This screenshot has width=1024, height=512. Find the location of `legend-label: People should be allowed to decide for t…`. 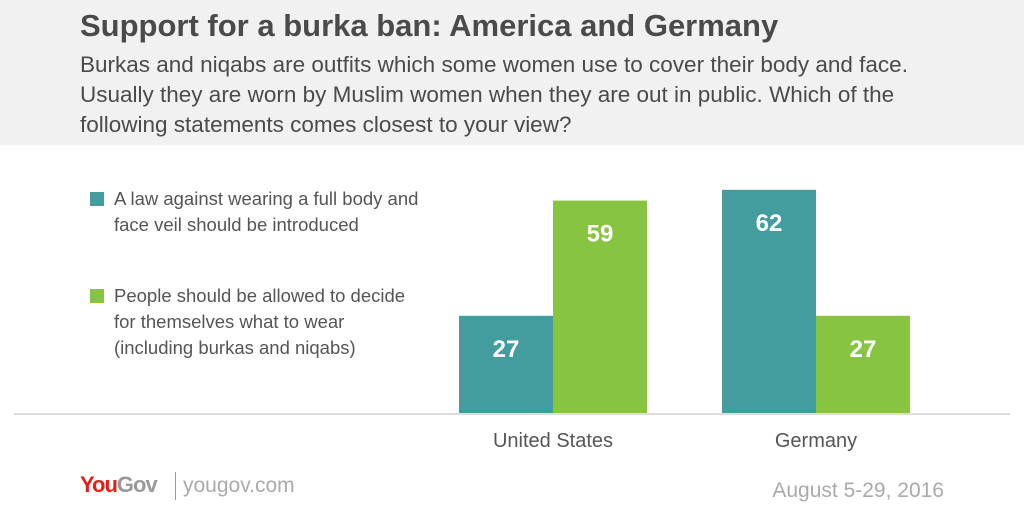

legend-label: People should be allowed to decide for t… is located at coordinates (260, 321).